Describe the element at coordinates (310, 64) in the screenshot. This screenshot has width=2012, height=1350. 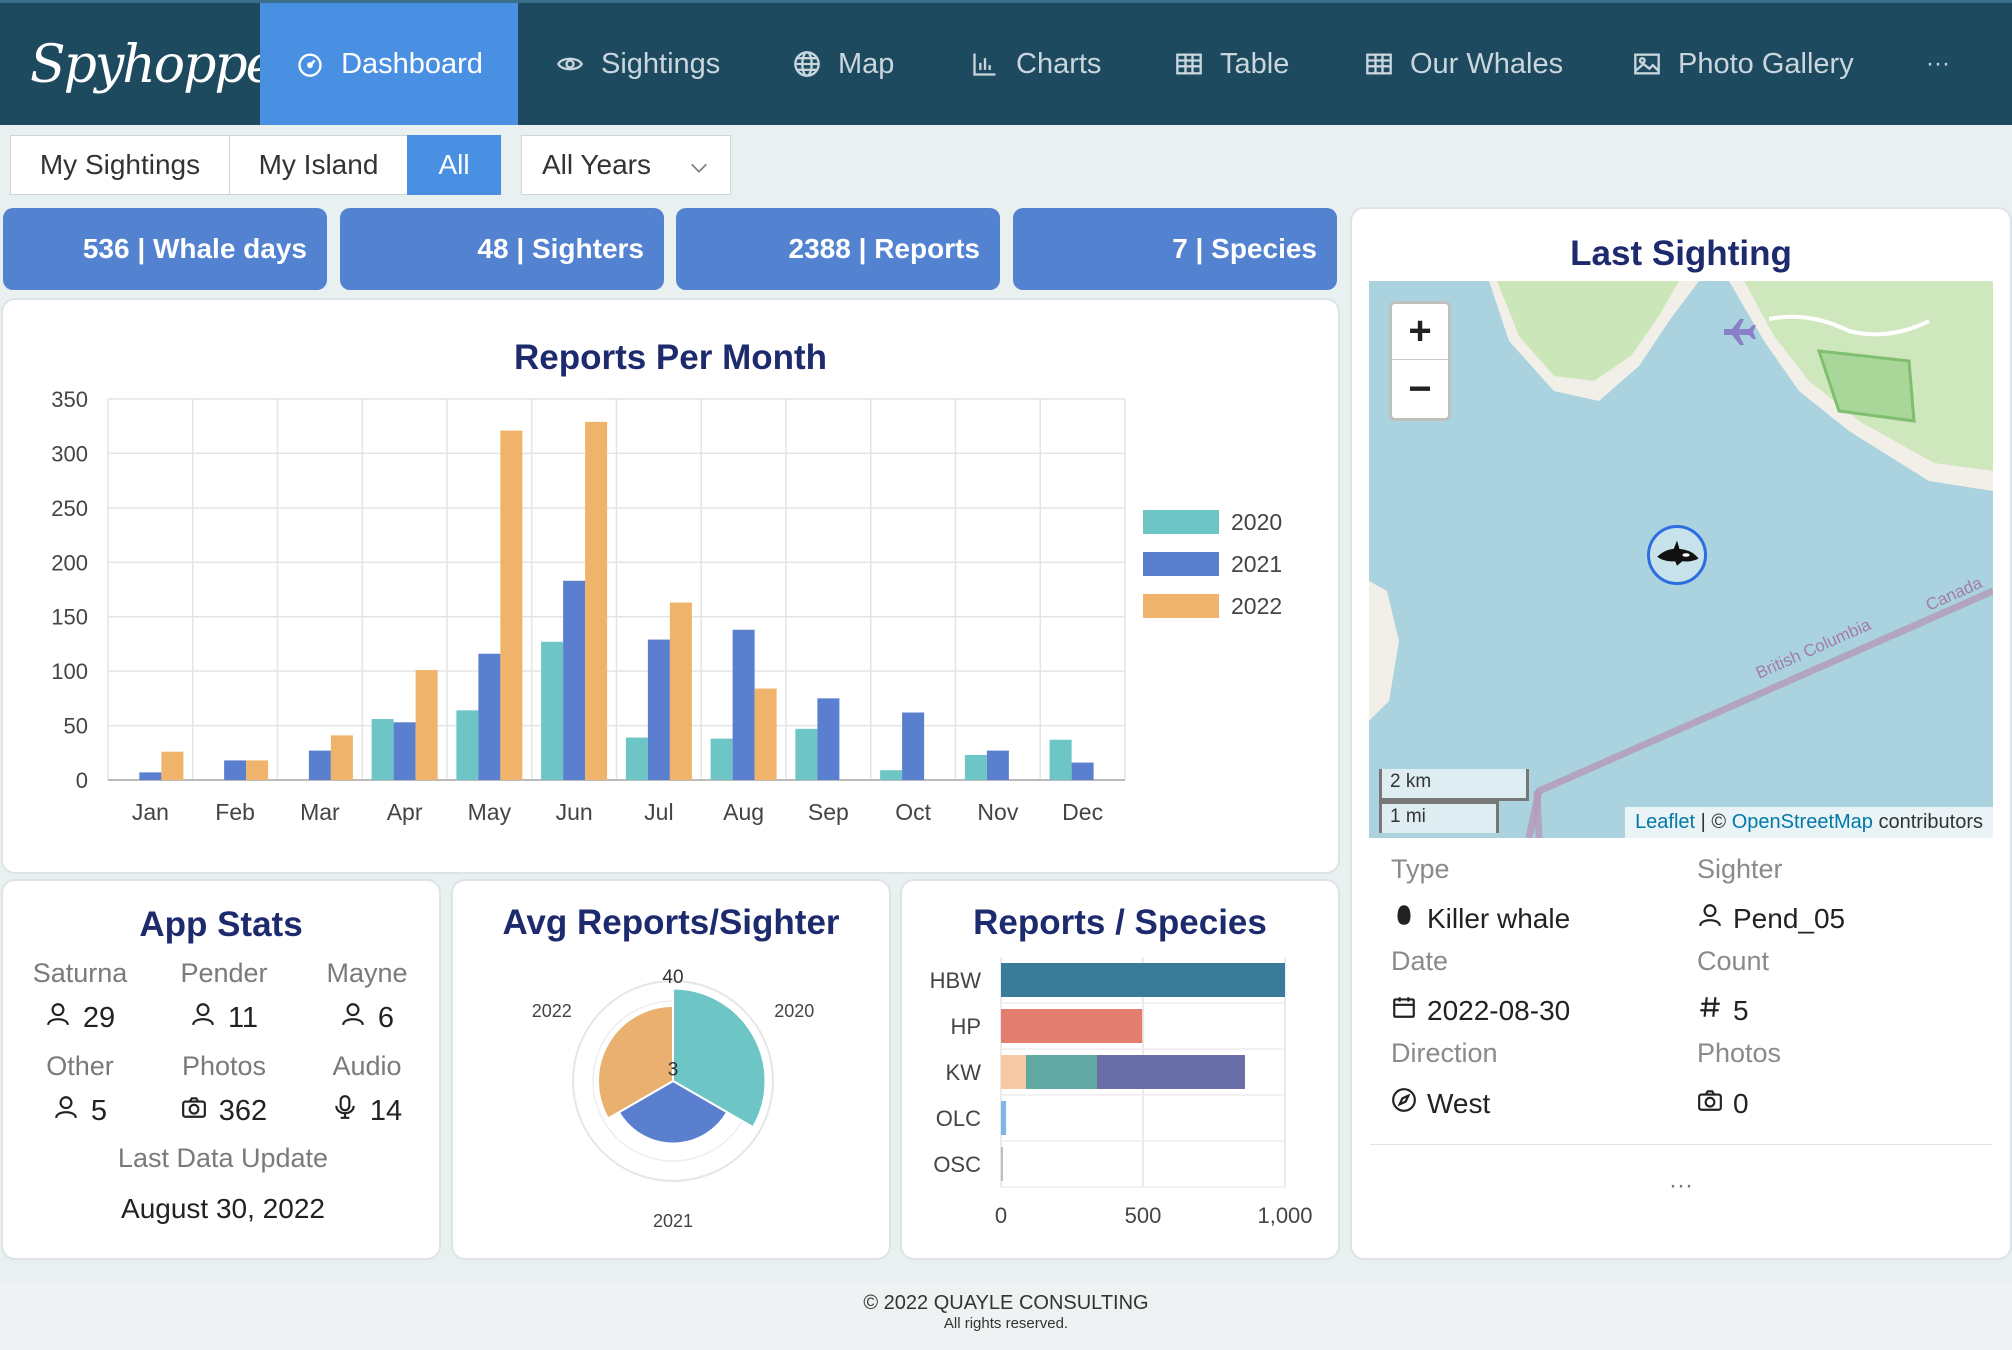
I see `gauge-icon` at that location.